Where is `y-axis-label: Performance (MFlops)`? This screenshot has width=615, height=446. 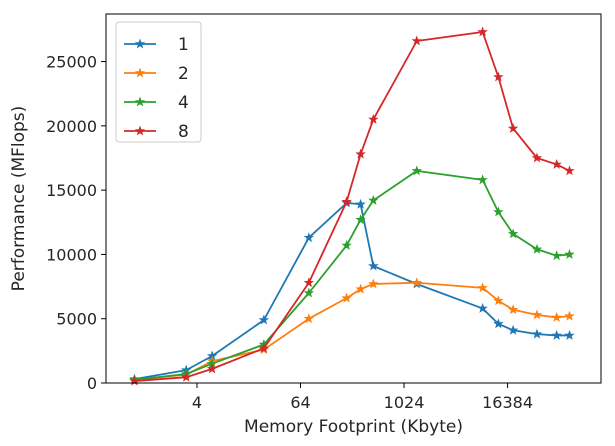
y-axis-label: Performance (MFlops) is located at coordinates (19, 199).